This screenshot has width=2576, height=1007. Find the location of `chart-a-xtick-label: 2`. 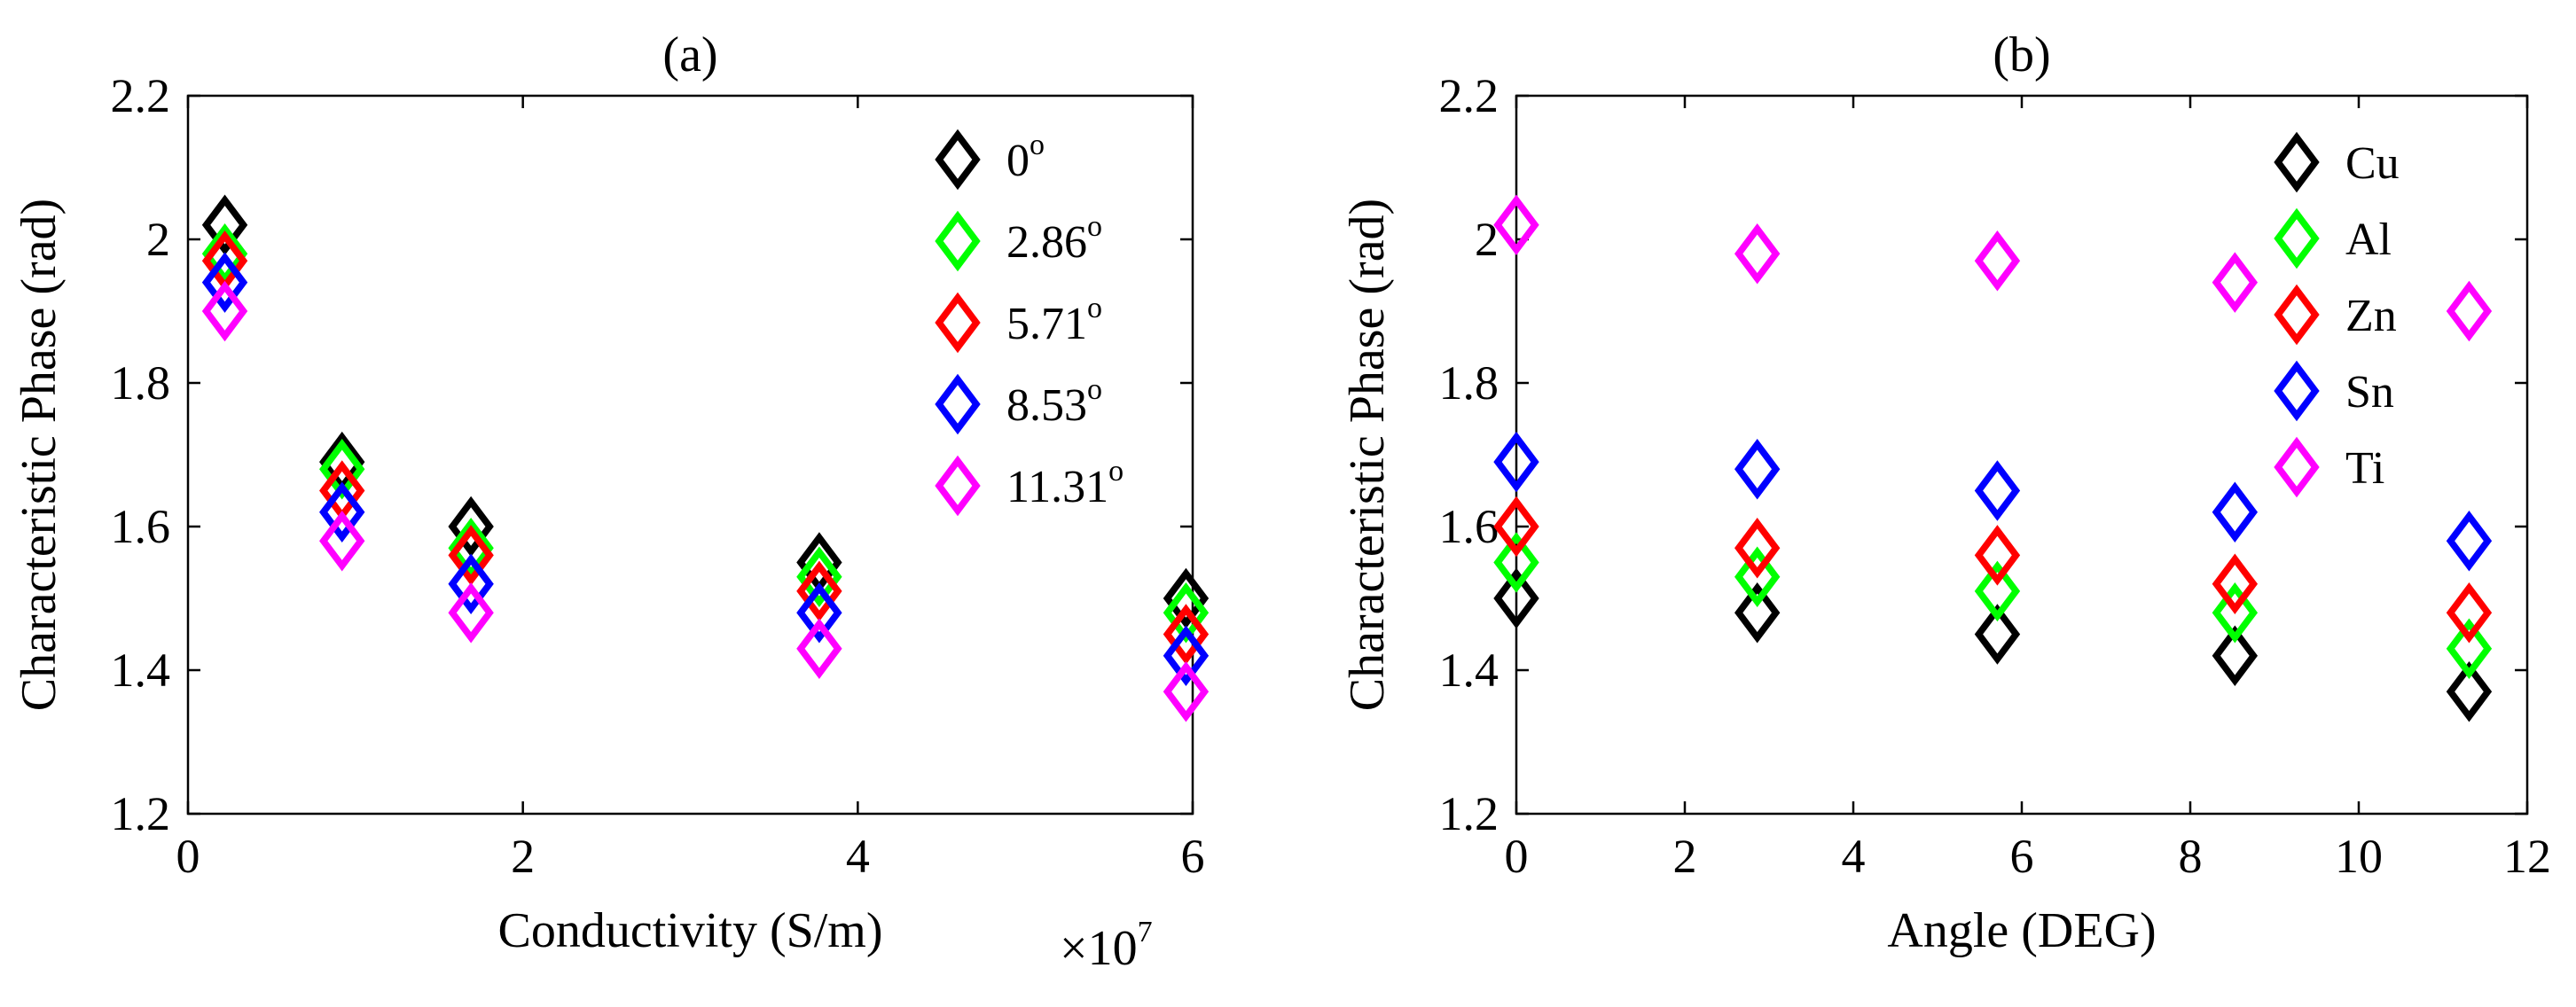

chart-a-xtick-label: 2 is located at coordinates (523, 856).